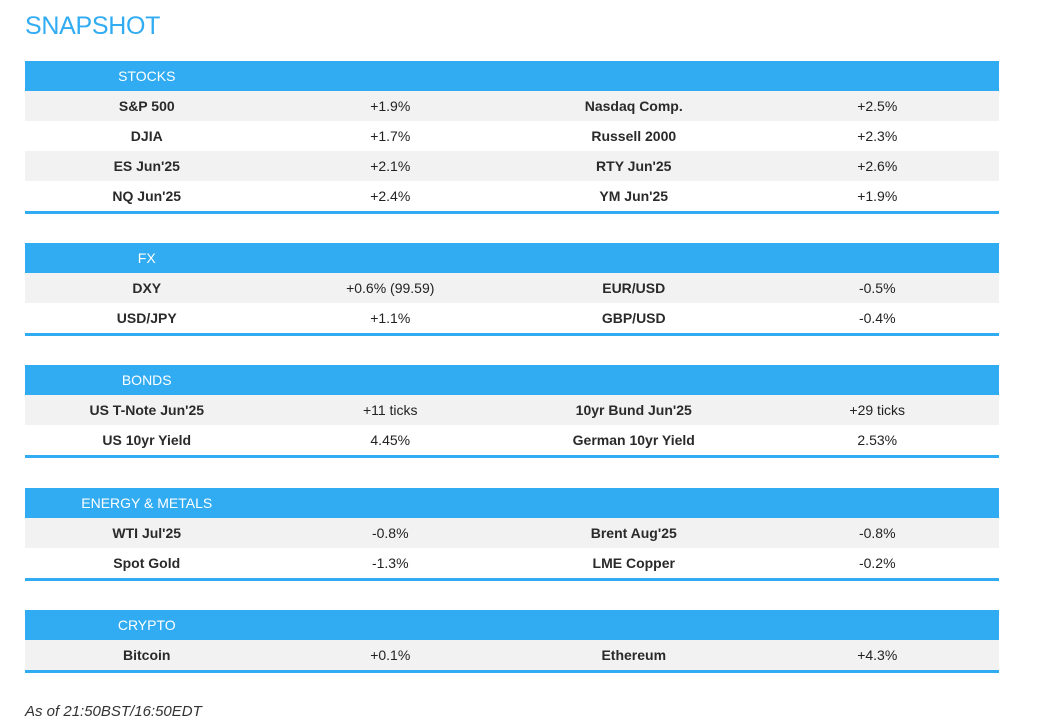 This screenshot has width=1047, height=727. What do you see at coordinates (877, 318) in the screenshot?
I see `instrument-change: -0.4%` at bounding box center [877, 318].